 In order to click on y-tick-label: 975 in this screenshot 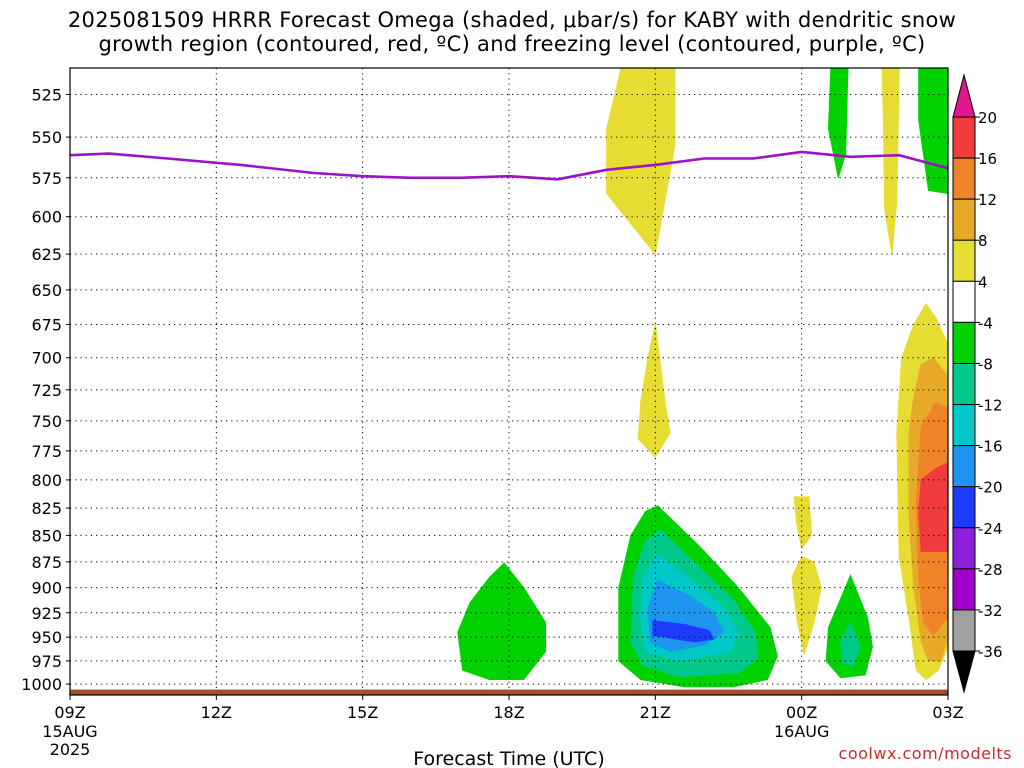, I will do `click(46, 661)`.